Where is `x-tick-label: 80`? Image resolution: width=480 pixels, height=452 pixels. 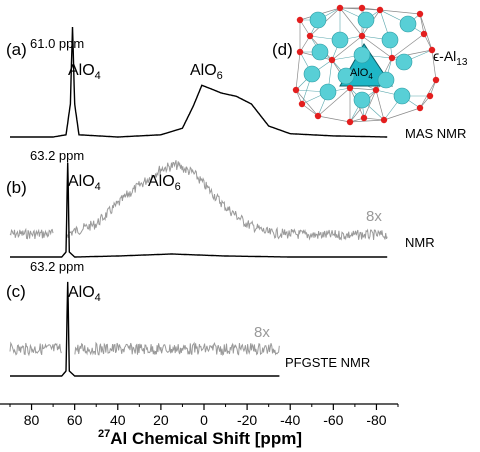
x-tick-label: 80 is located at coordinates (32, 420).